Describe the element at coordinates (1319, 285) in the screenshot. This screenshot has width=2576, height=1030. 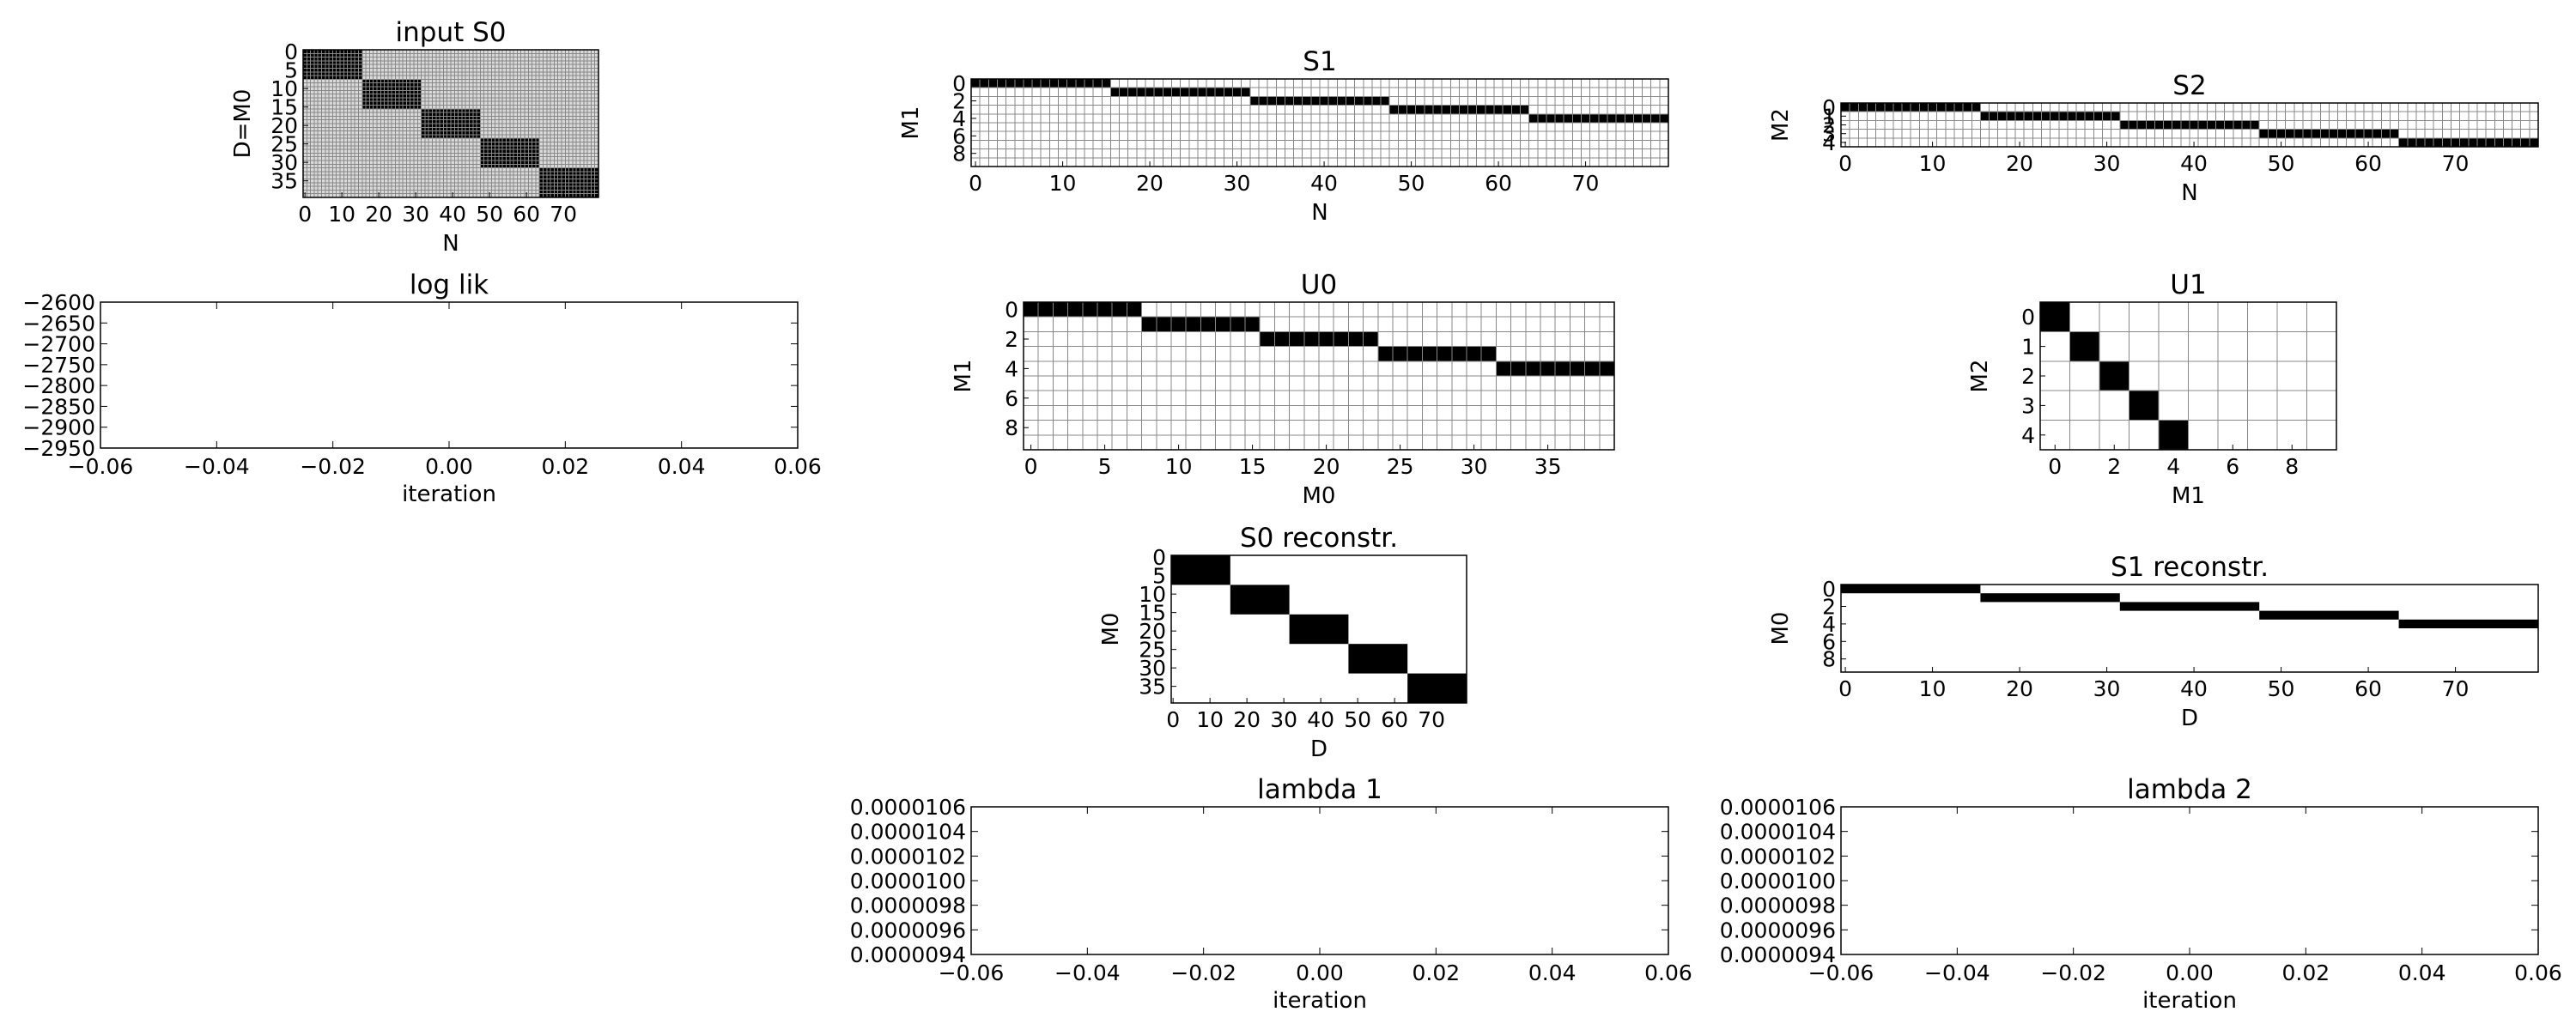
I see `chart-title: U0` at that location.